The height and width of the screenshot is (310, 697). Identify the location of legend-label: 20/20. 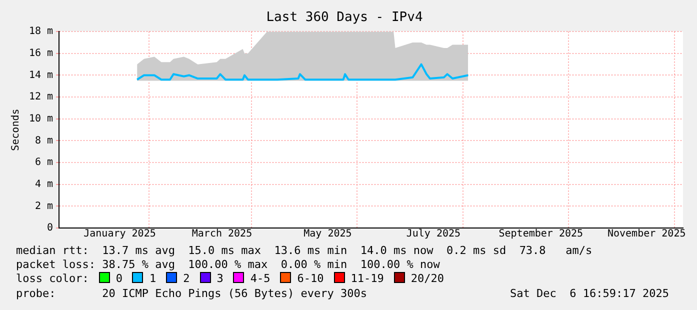
(427, 278).